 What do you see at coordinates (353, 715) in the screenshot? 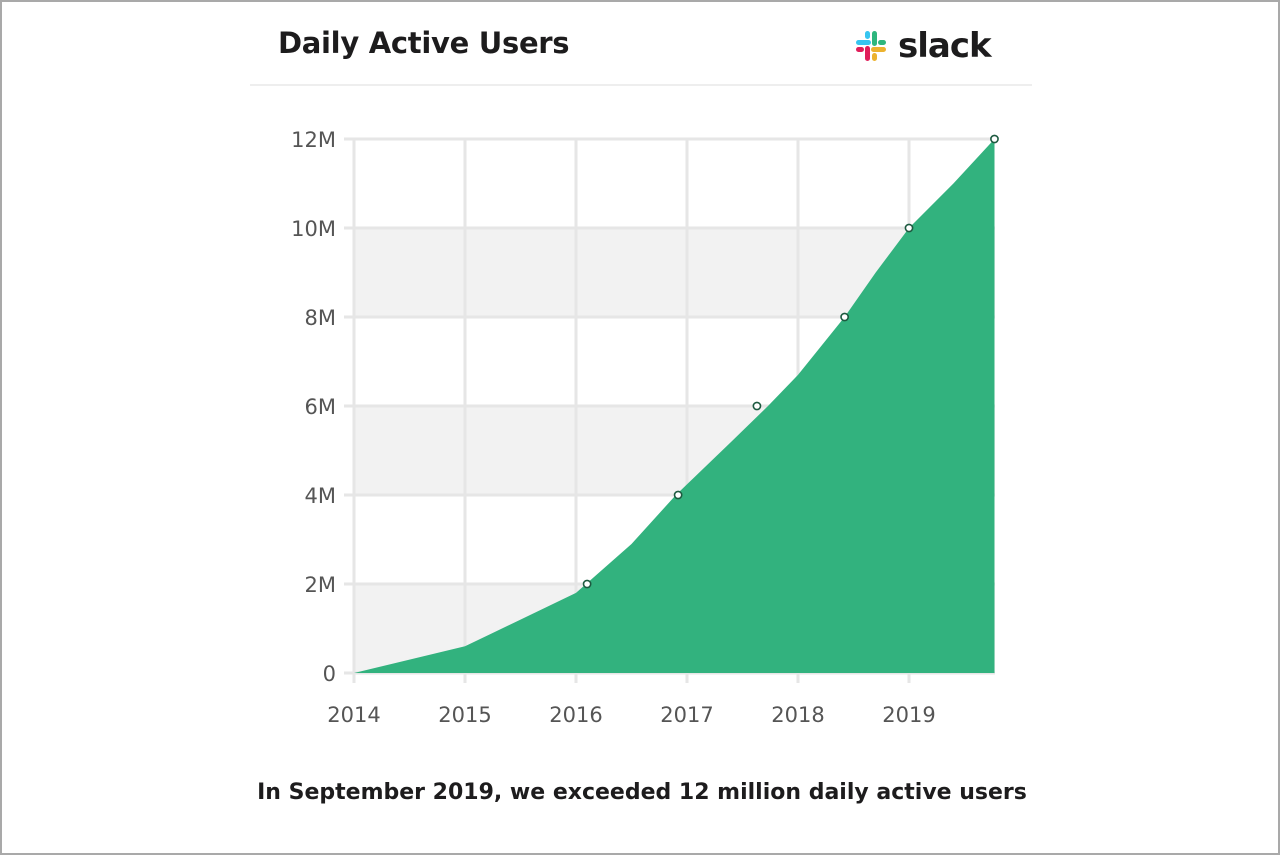
I see `x-tick-label: 2014` at bounding box center [353, 715].